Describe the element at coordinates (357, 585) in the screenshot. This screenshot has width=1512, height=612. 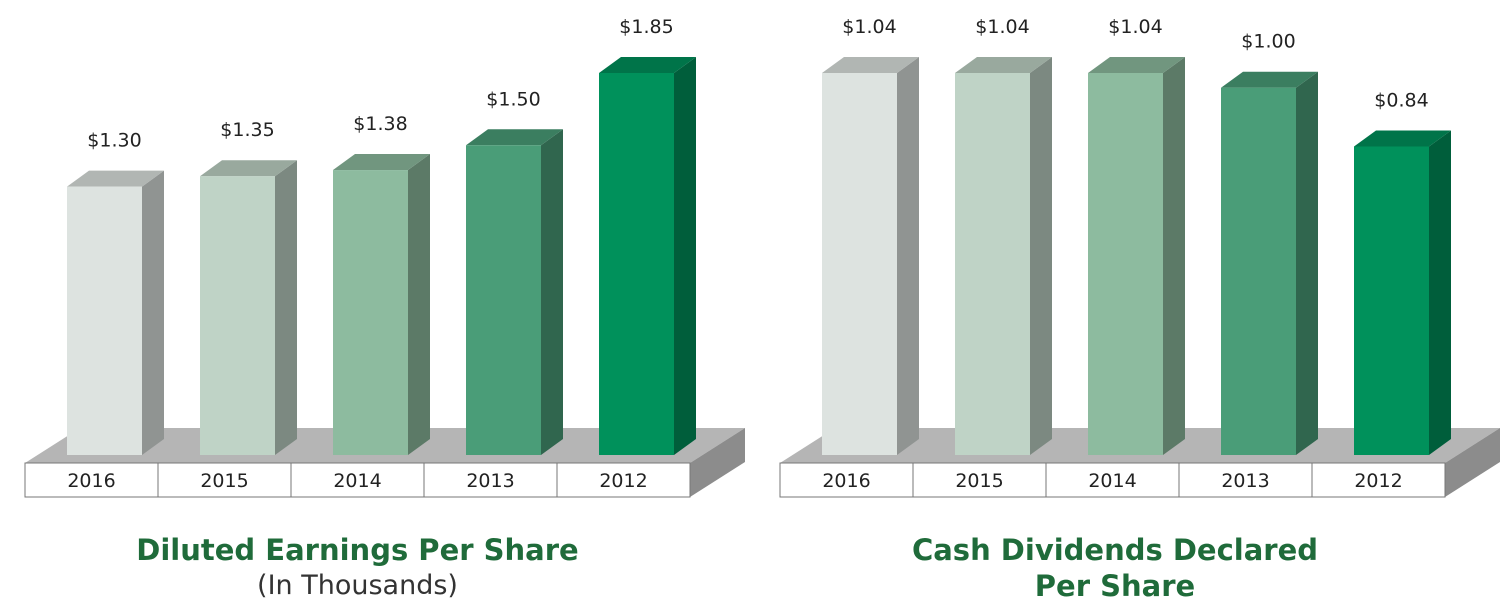
I see `chart-subtitle: (In Thousands)` at that location.